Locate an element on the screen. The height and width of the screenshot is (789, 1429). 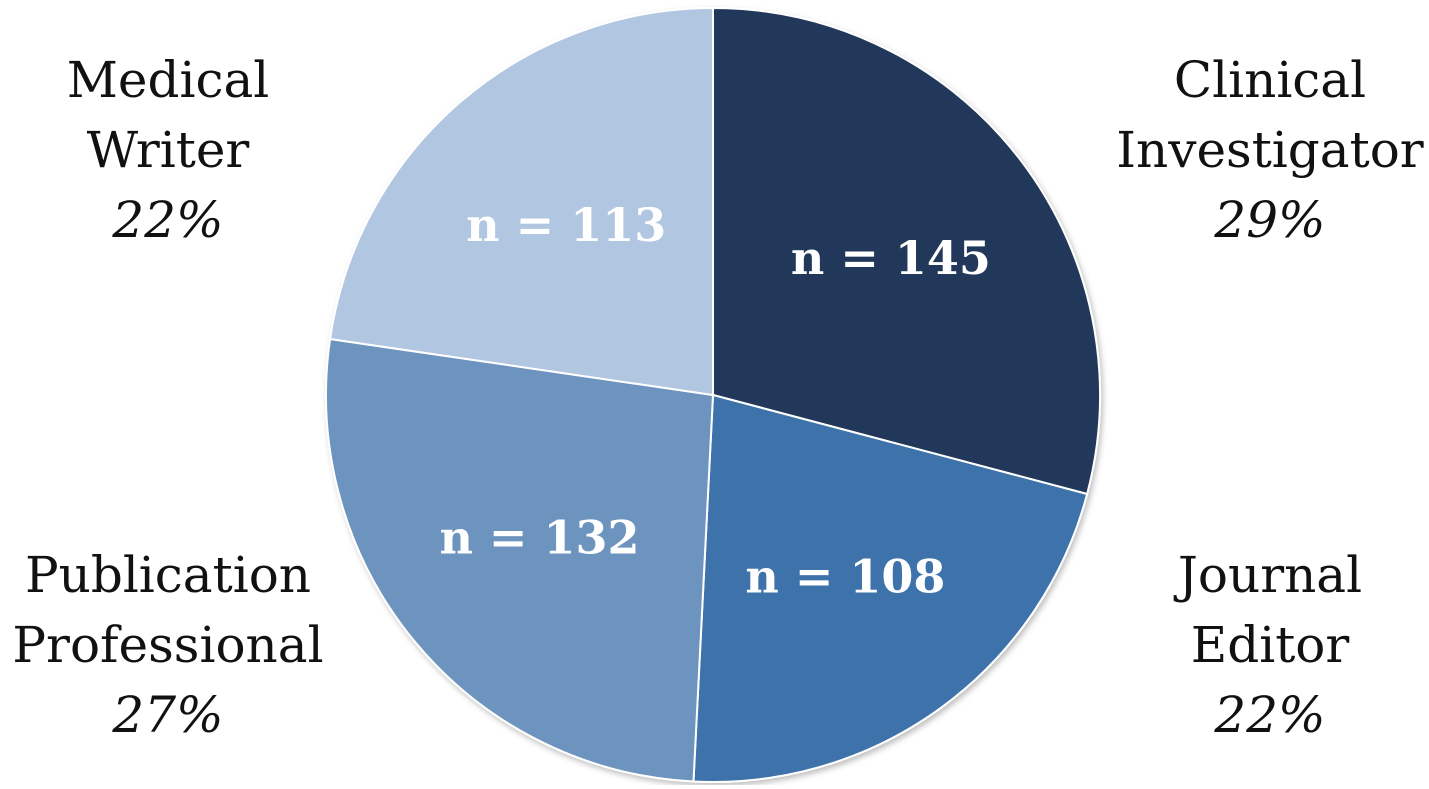
percent-label: 29% is located at coordinates (1270, 220).